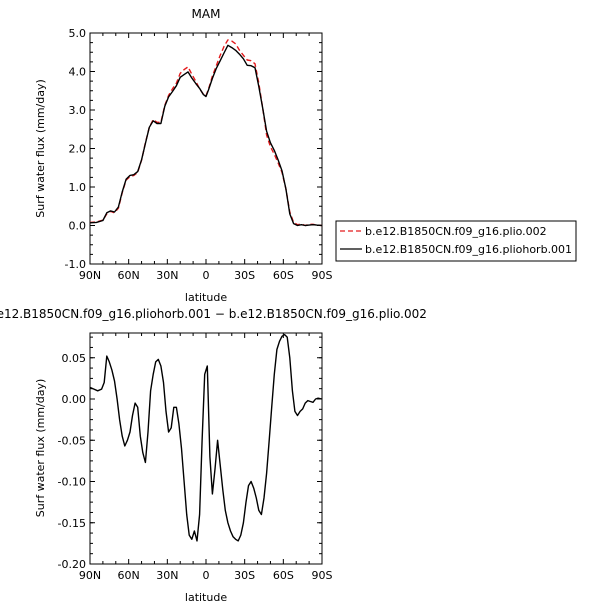 Image resolution: width=610 pixels, height=609 pixels. I want to click on bottom-x-tick-label: 90S, so click(322, 575).